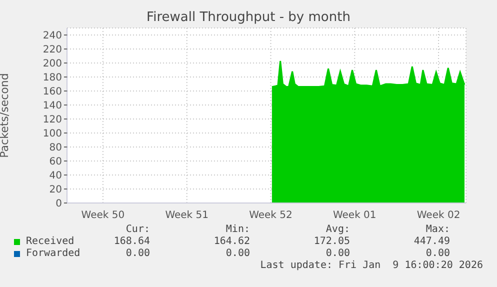 This screenshot has width=497, height=287. What do you see at coordinates (5, 115) in the screenshot?
I see `y-axis-title: Packets/second` at bounding box center [5, 115].